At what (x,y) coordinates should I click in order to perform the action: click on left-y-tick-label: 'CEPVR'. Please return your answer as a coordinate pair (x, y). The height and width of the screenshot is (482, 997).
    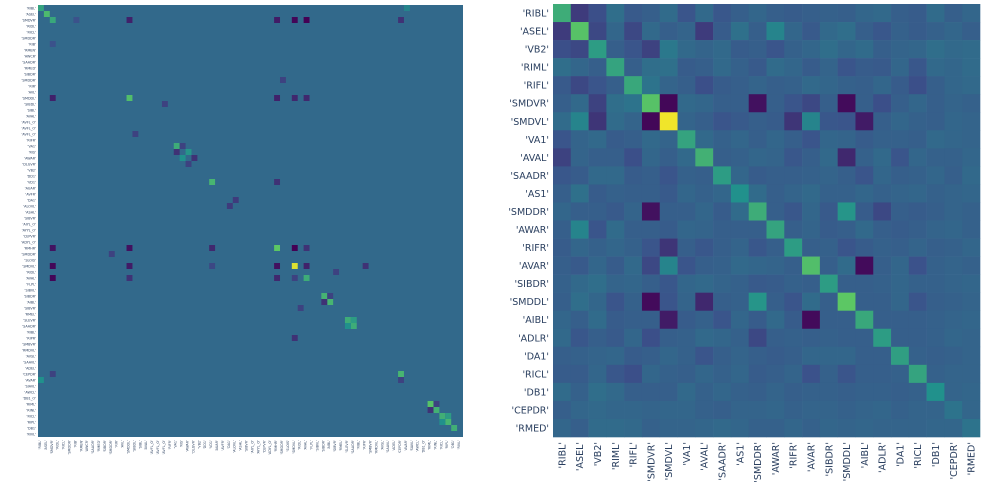
    Looking at the image, I should click on (29, 236).